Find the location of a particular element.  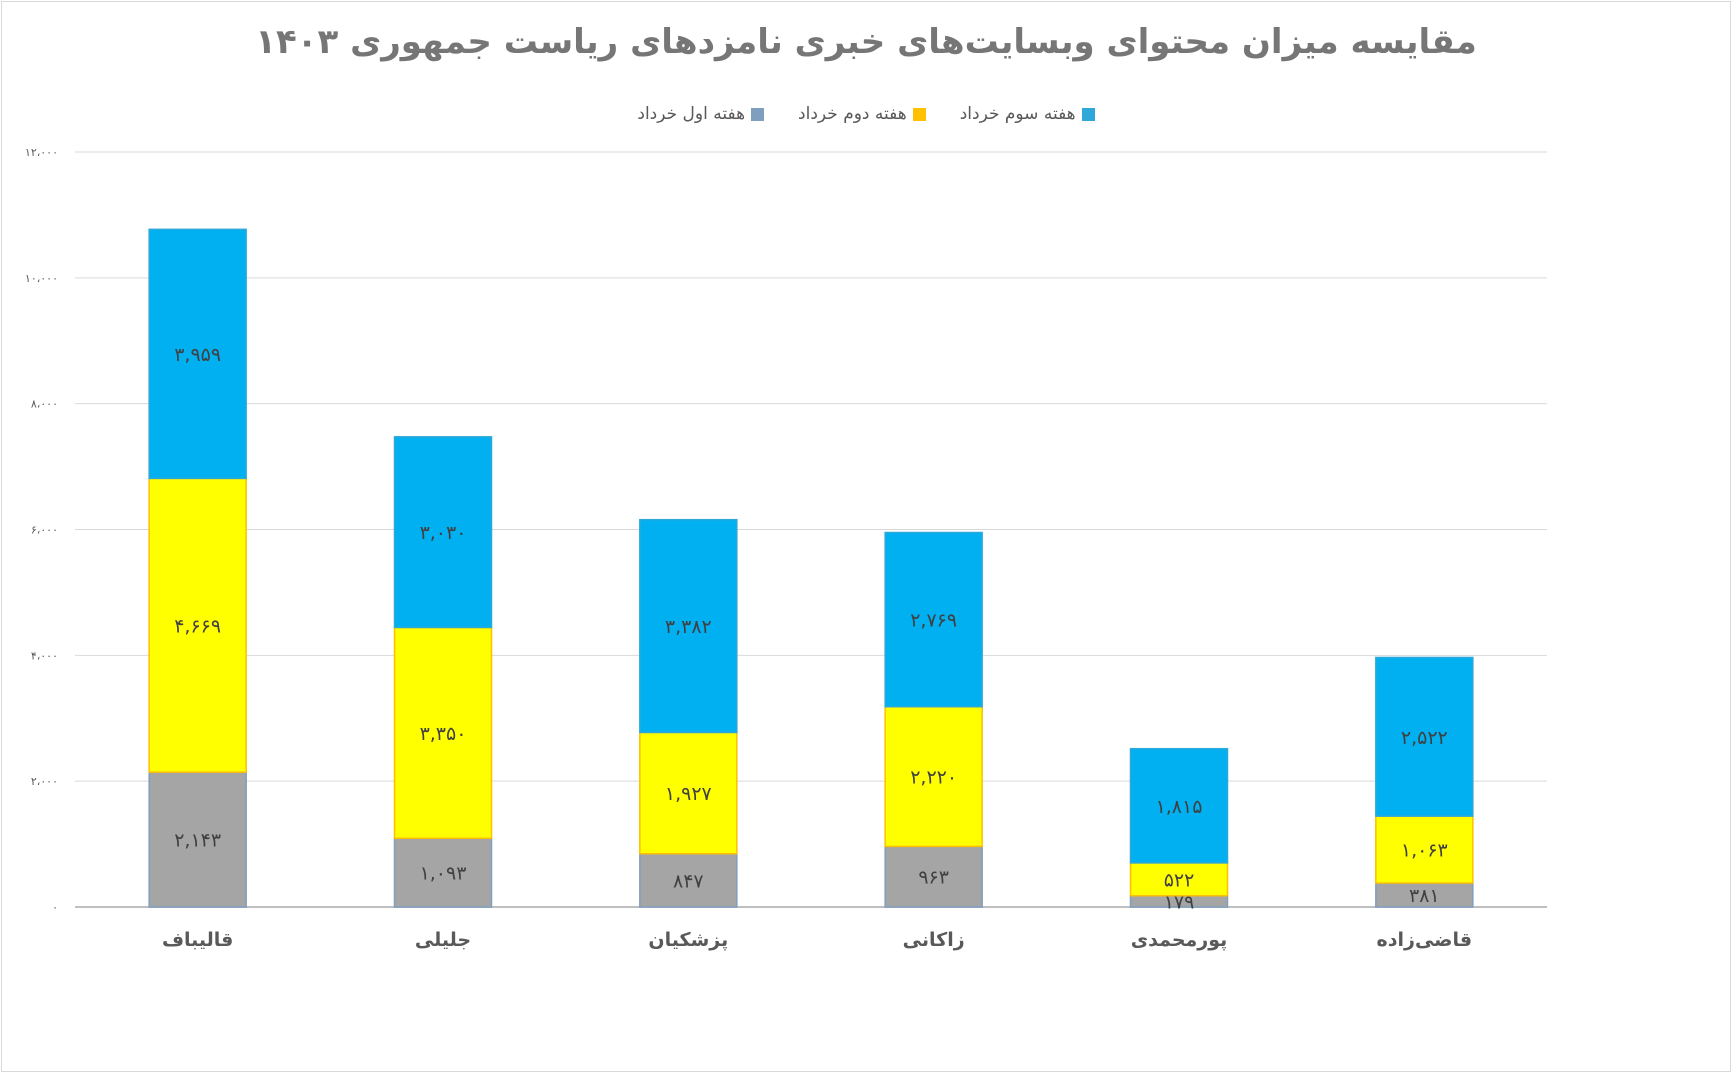

x-tick-label: پورمحمدی is located at coordinates (1179, 940).